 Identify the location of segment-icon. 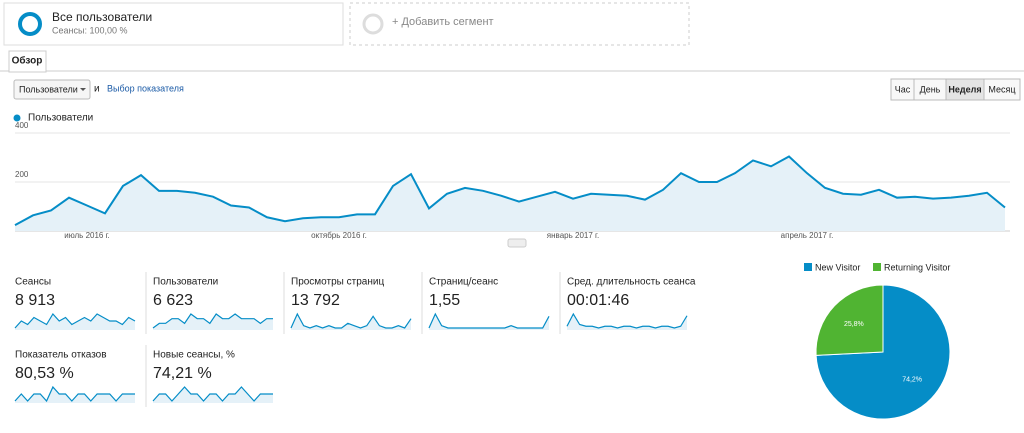
(30, 24).